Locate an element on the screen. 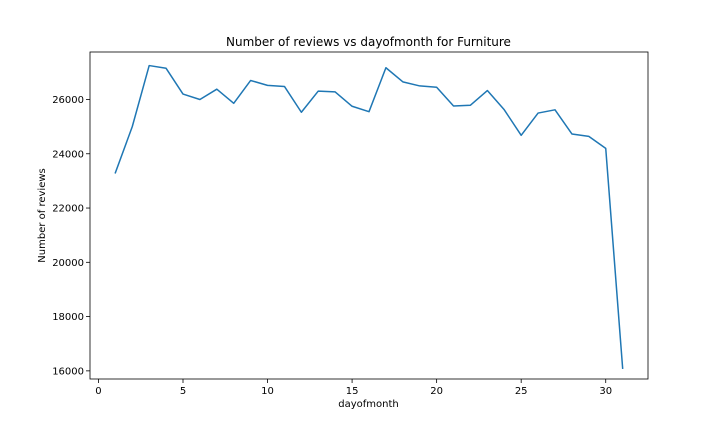  x-tick-label: 25 is located at coordinates (521, 391).